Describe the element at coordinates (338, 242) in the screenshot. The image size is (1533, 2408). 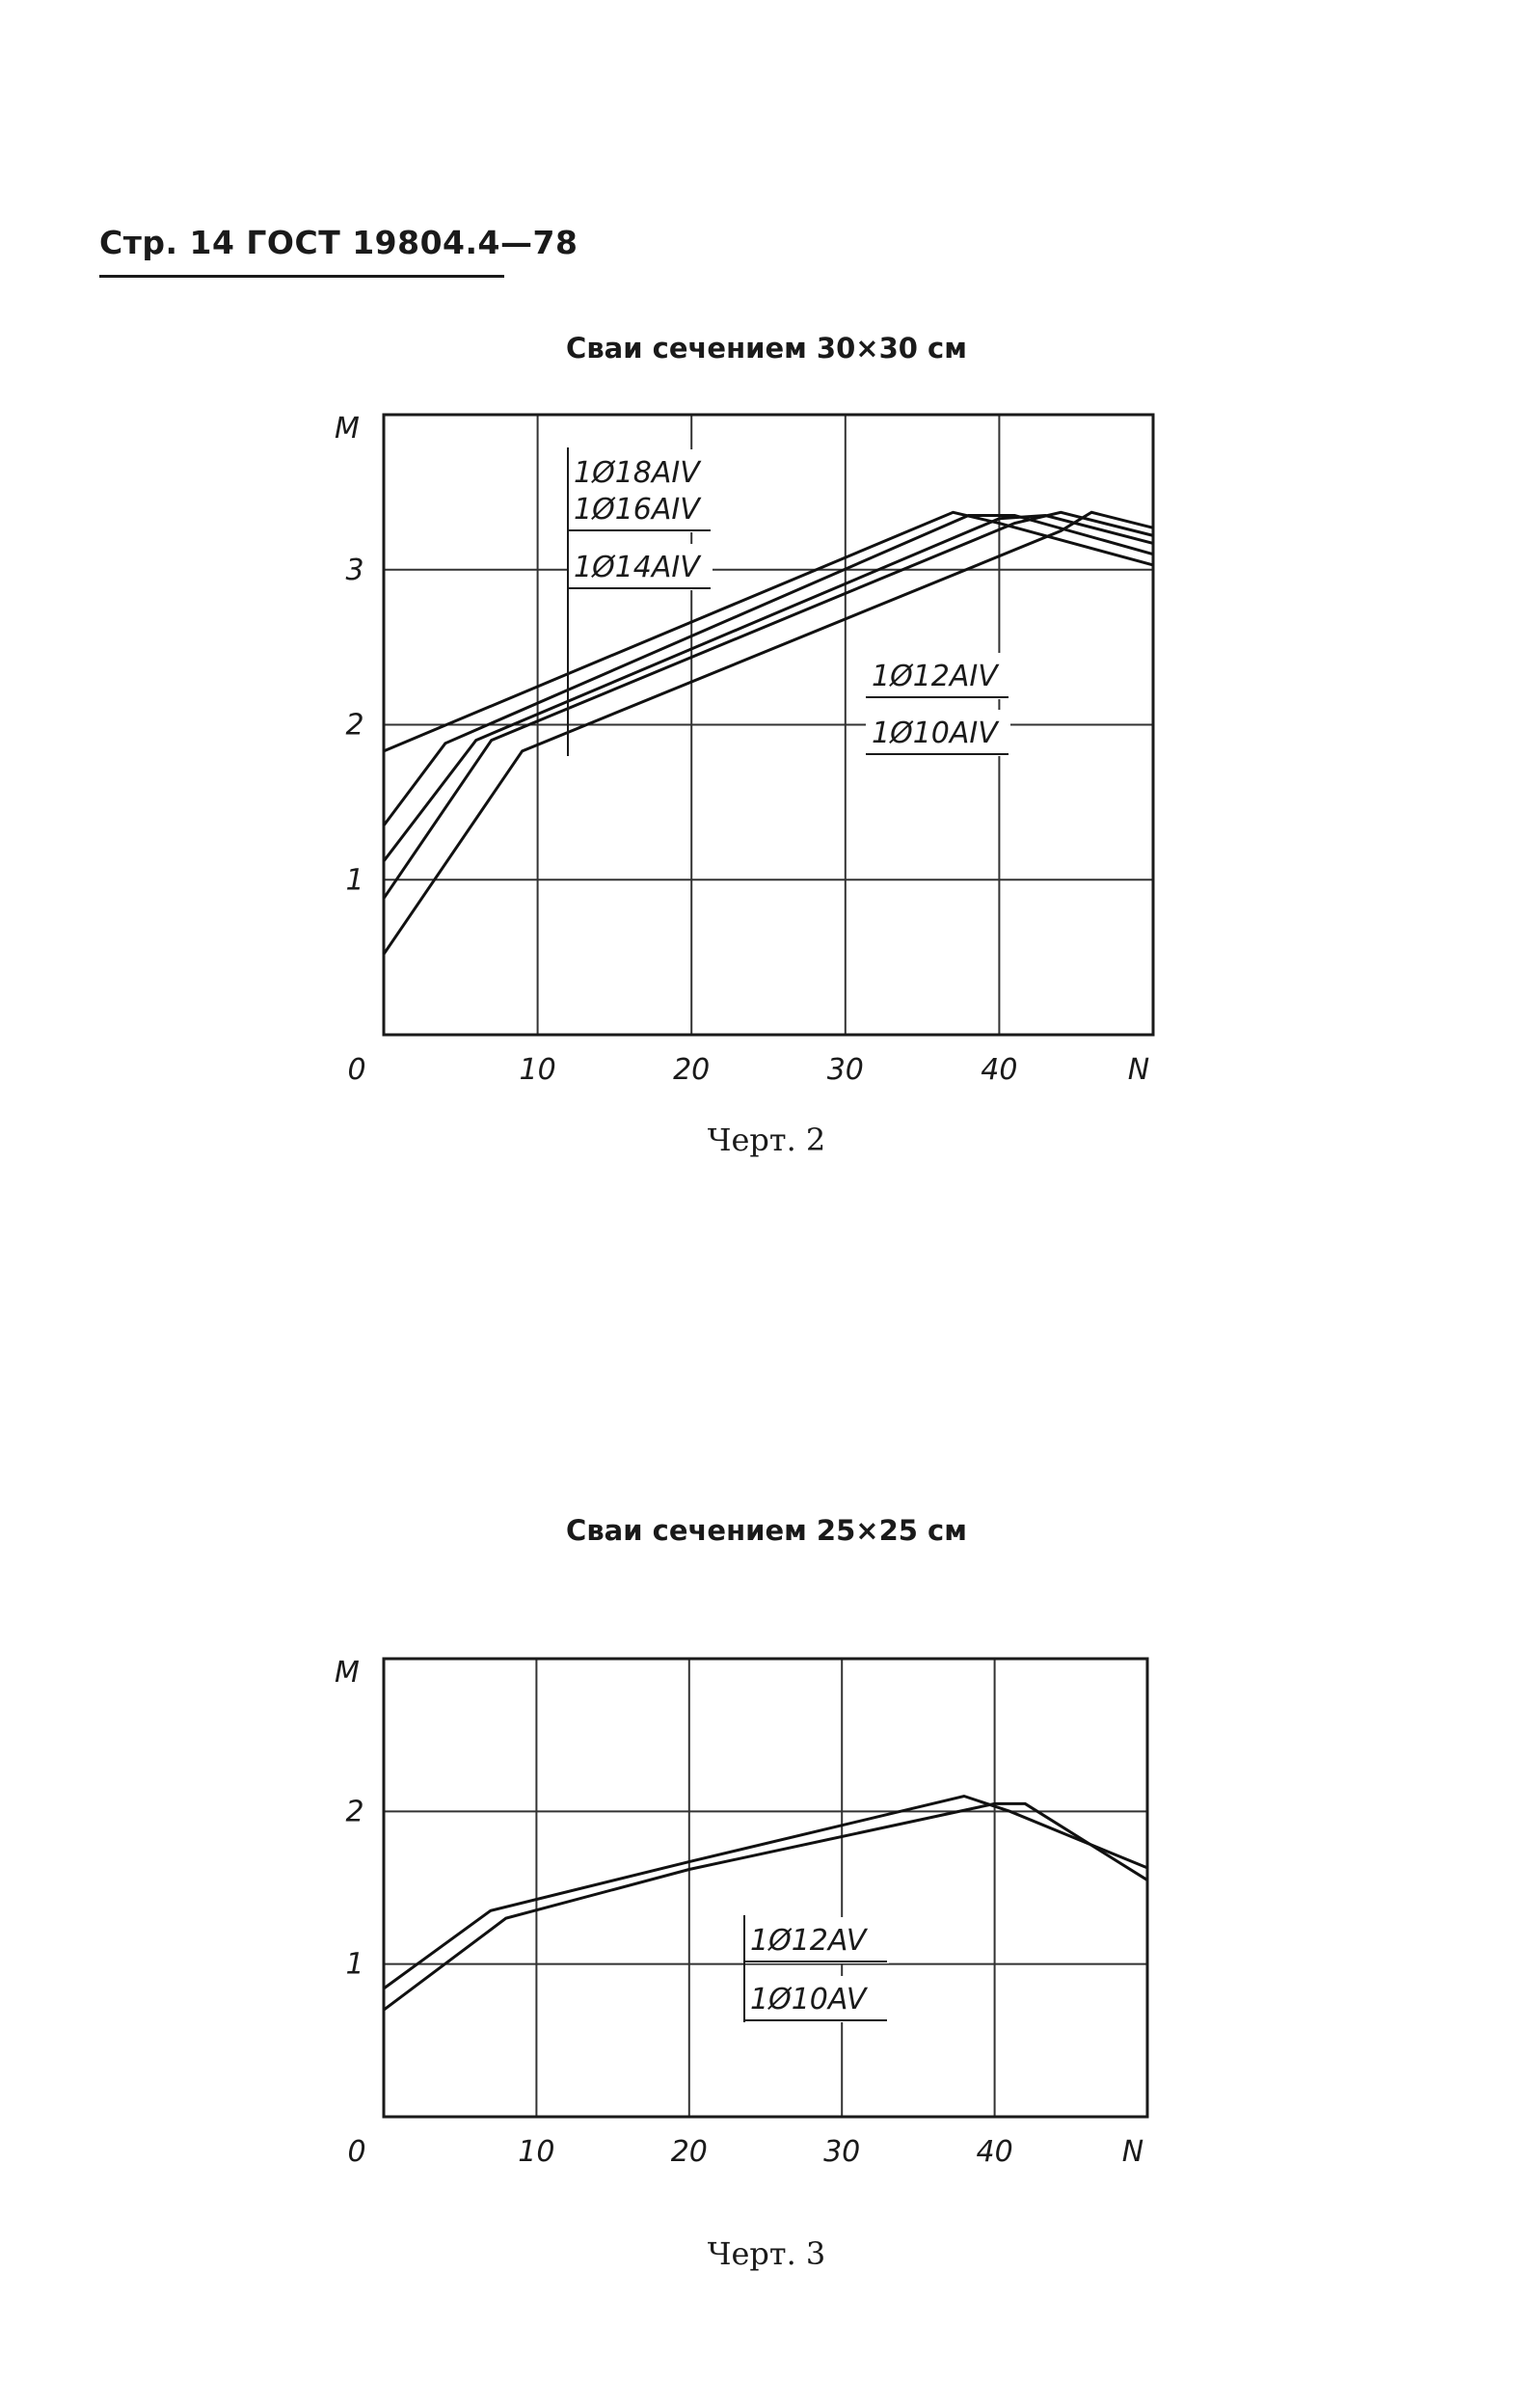
I see `page-header: Стр. 14 ГОСТ 19804.4—78` at that location.